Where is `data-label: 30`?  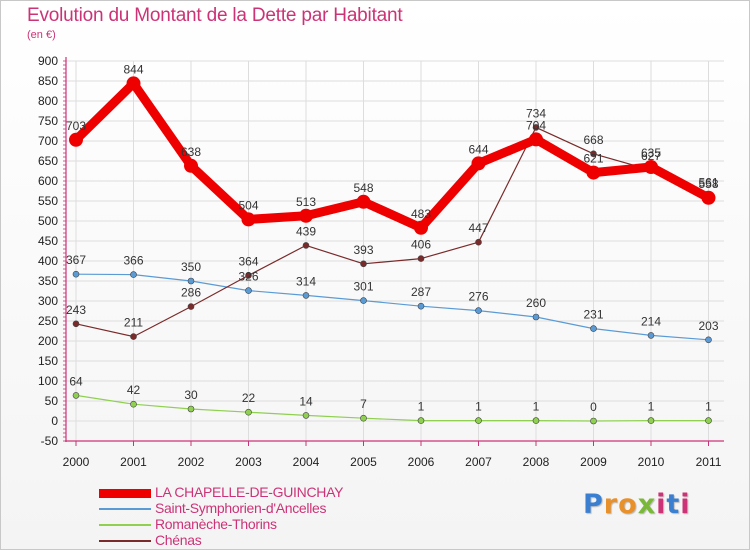
data-label: 30 is located at coordinates (191, 395).